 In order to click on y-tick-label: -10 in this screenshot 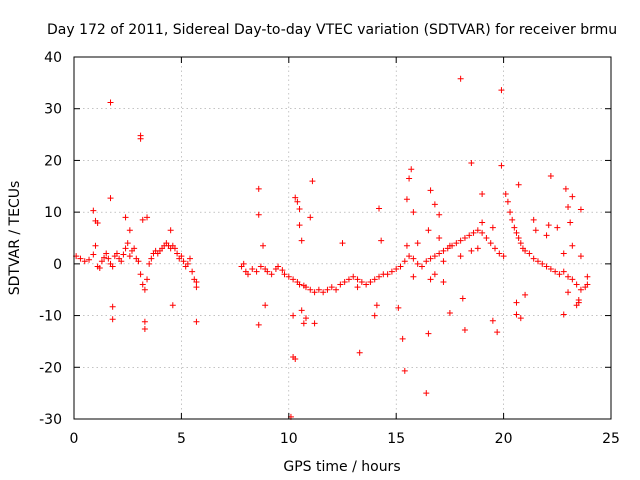, I will do `click(50, 317)`.